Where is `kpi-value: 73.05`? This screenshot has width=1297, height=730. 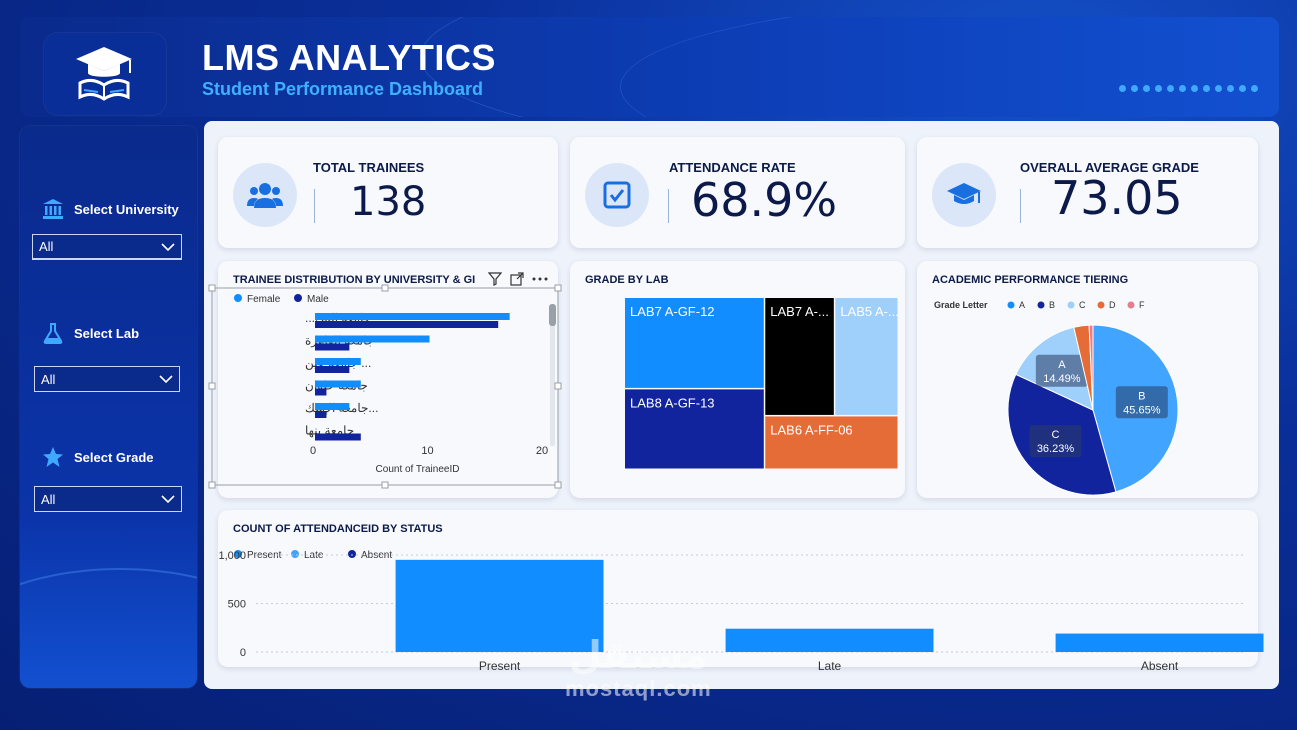
kpi-value: 73.05 is located at coordinates (1117, 198).